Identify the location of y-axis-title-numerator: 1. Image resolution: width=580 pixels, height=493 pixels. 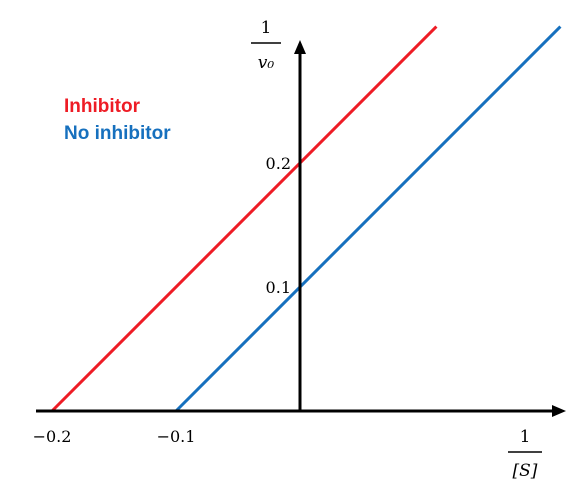
(266, 28).